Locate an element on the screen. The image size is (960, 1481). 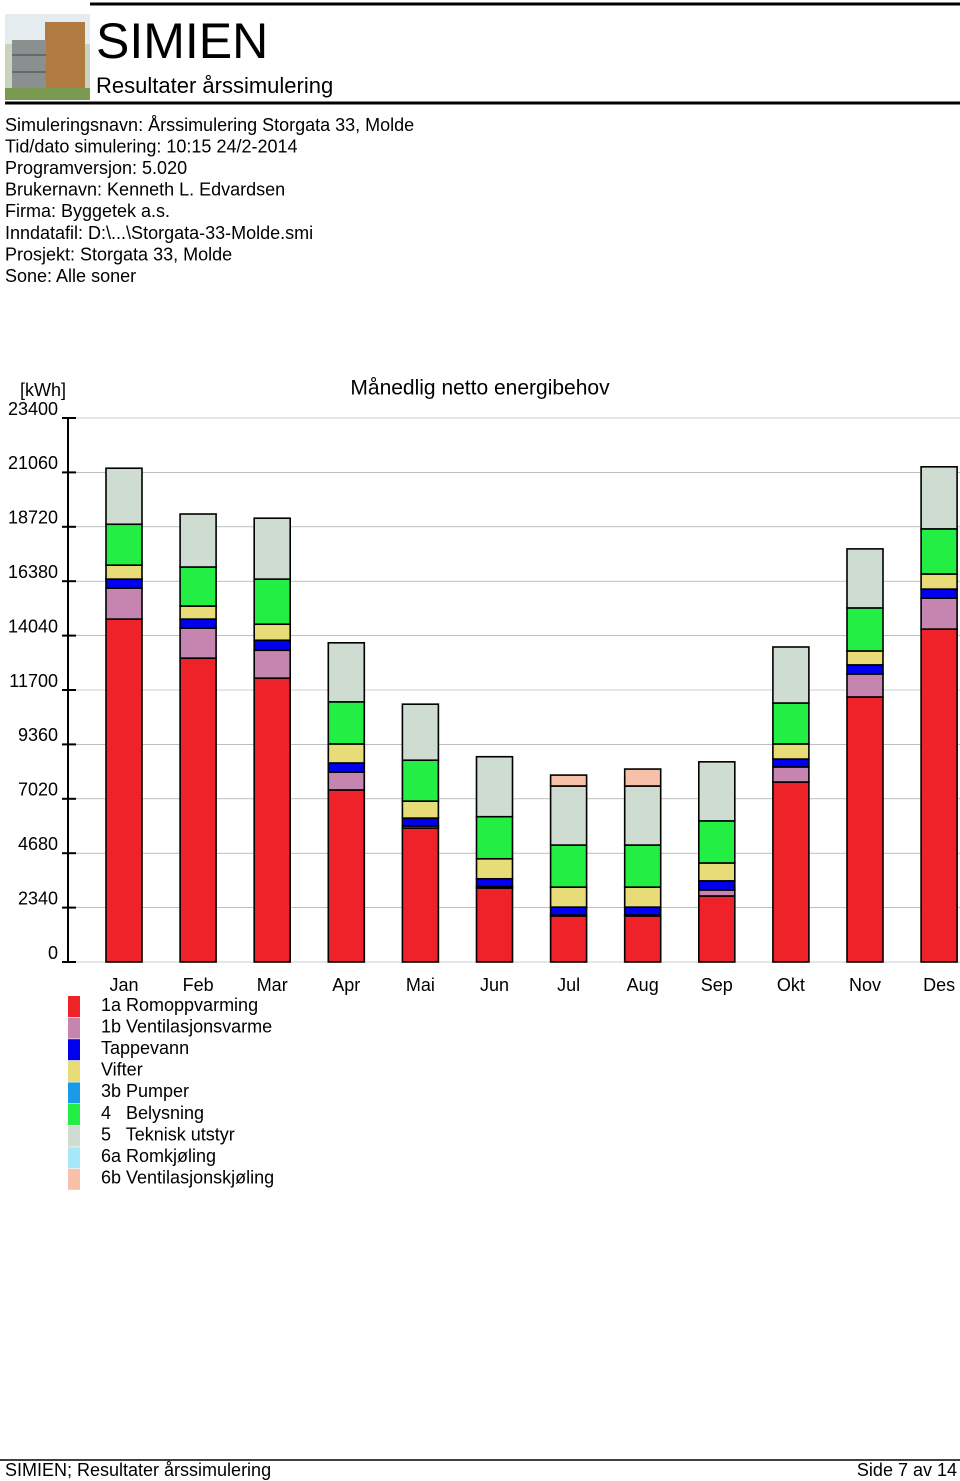
y-tick-label: 23400 is located at coordinates (33, 409).